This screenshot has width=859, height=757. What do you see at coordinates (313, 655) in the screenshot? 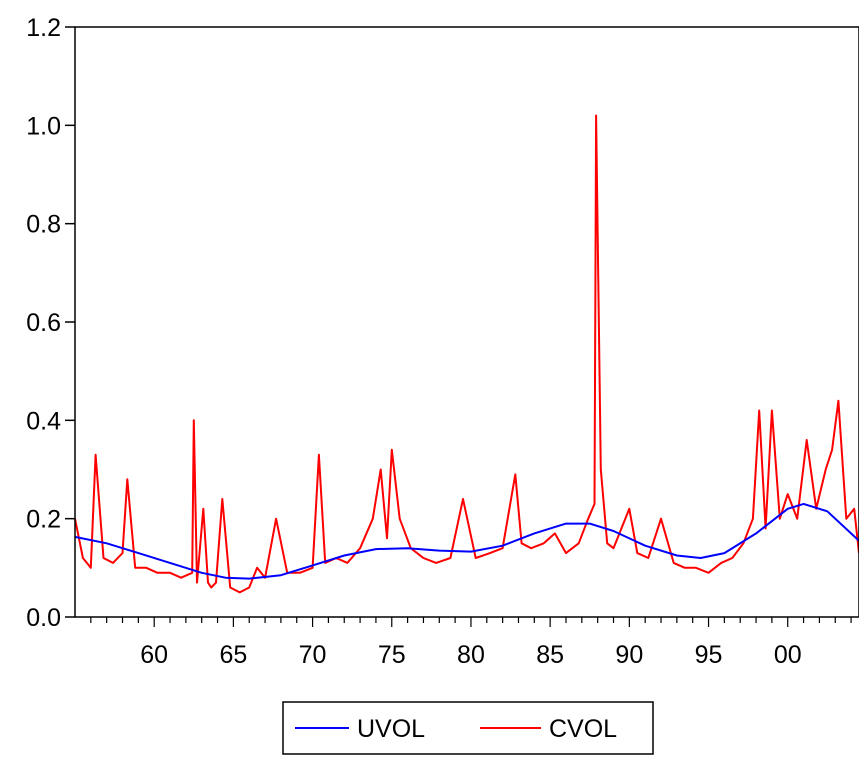
I see `x-tick-label: 70` at bounding box center [313, 655].